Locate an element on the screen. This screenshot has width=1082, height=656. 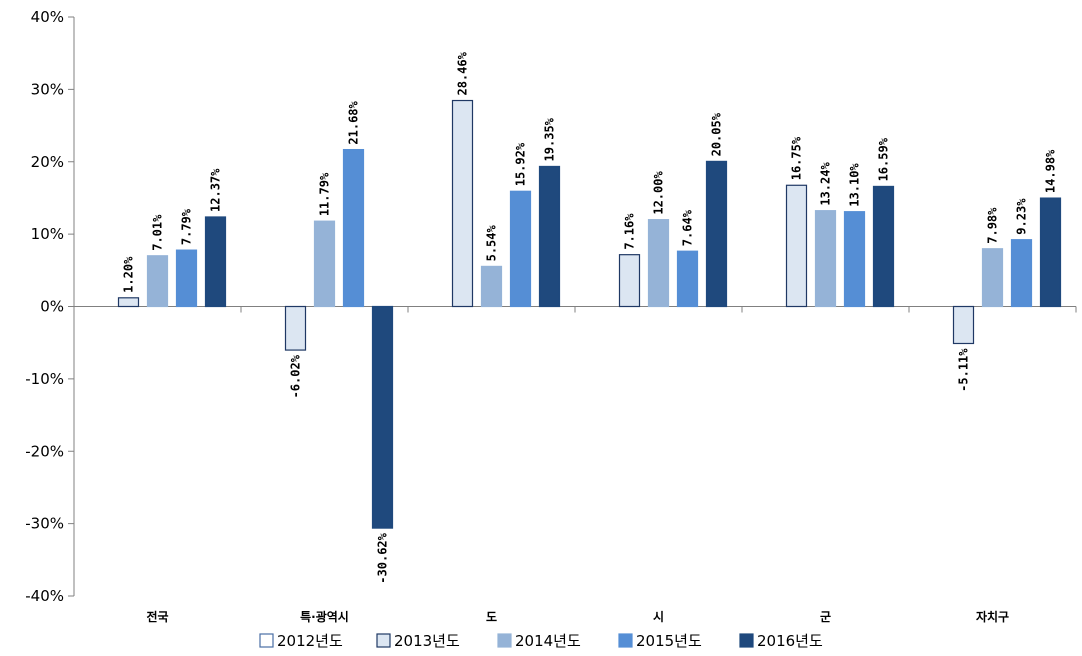
category-label: 전국 is located at coordinates (157, 616).